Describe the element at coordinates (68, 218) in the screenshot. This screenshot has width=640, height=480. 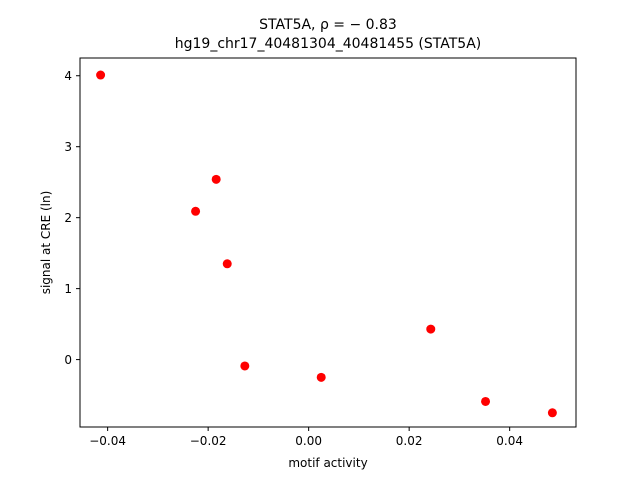
I see `y-tick-label: 2` at that location.